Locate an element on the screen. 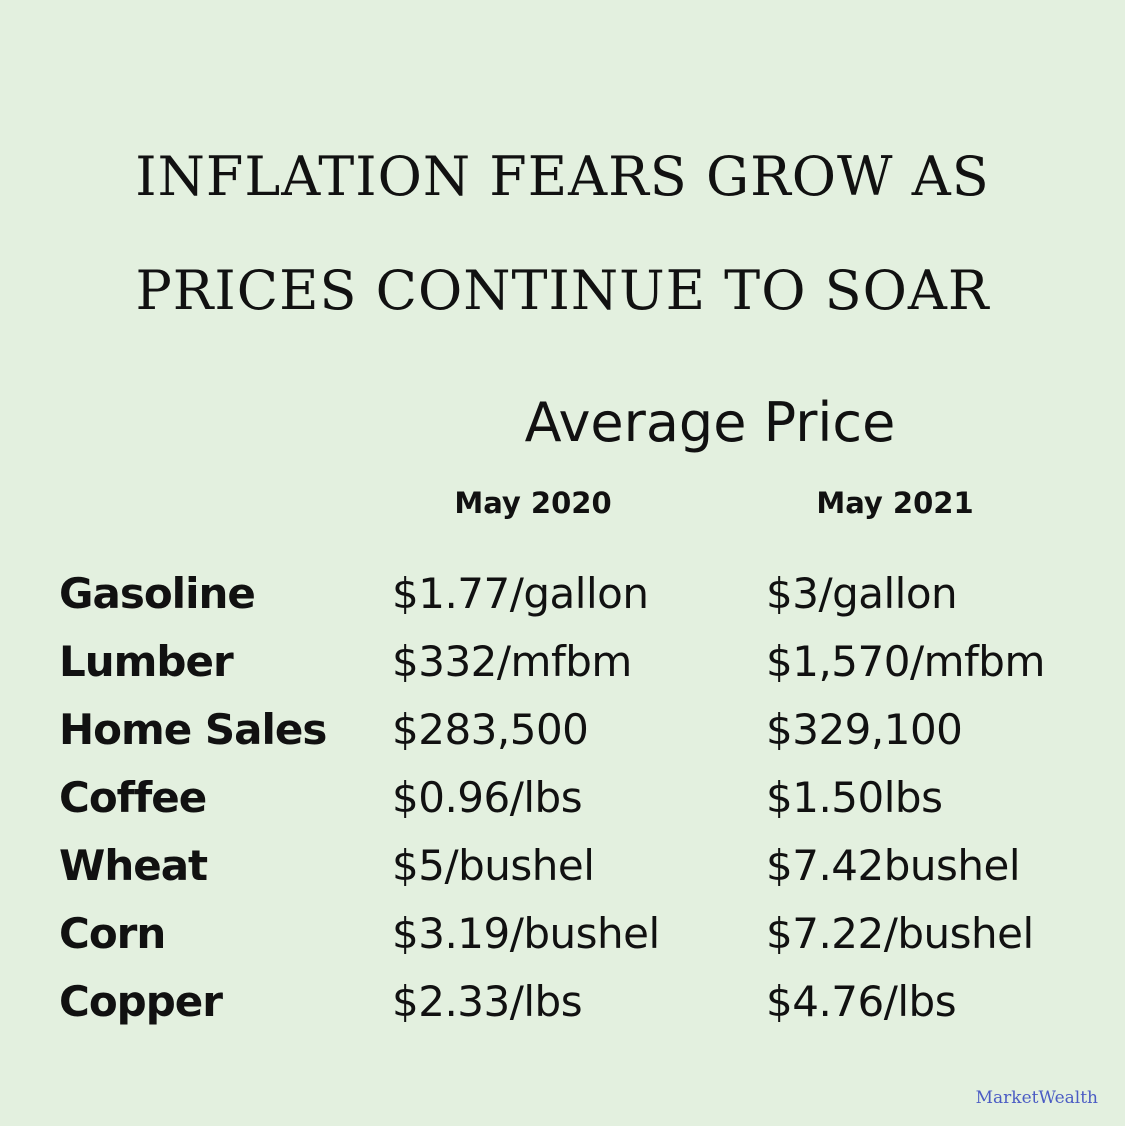 The height and width of the screenshot is (1126, 1125). row-item-label: Gasoline is located at coordinates (157, 593).